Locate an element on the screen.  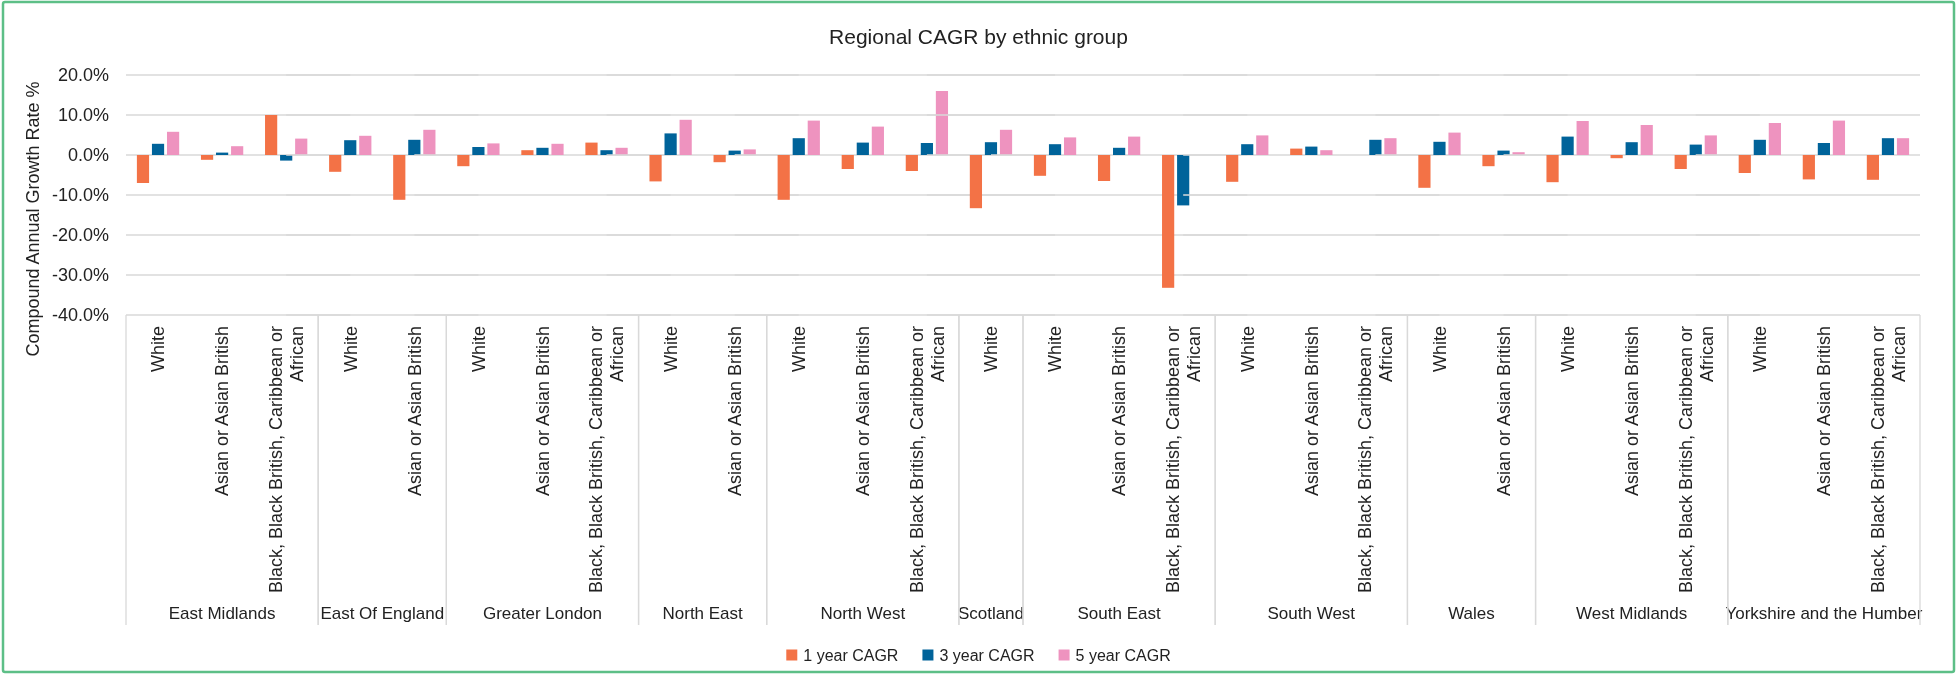
y-axis-title: Compound Annual Growth Rate % is located at coordinates (33, 219).